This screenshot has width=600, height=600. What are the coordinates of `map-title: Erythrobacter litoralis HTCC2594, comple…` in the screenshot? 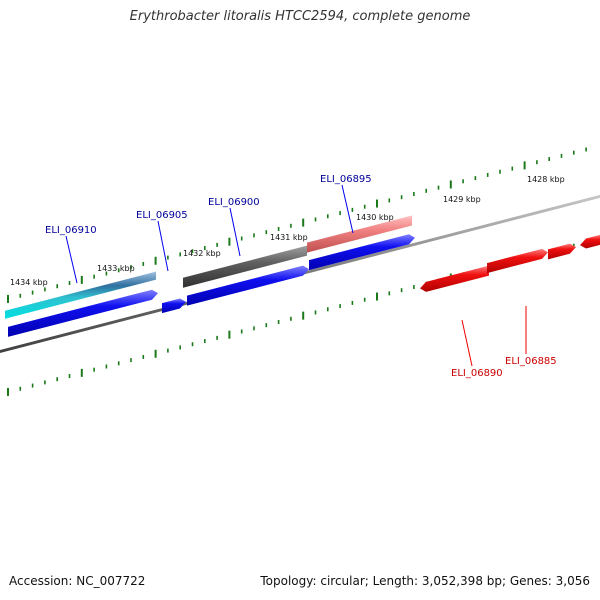 It's located at (300, 16).